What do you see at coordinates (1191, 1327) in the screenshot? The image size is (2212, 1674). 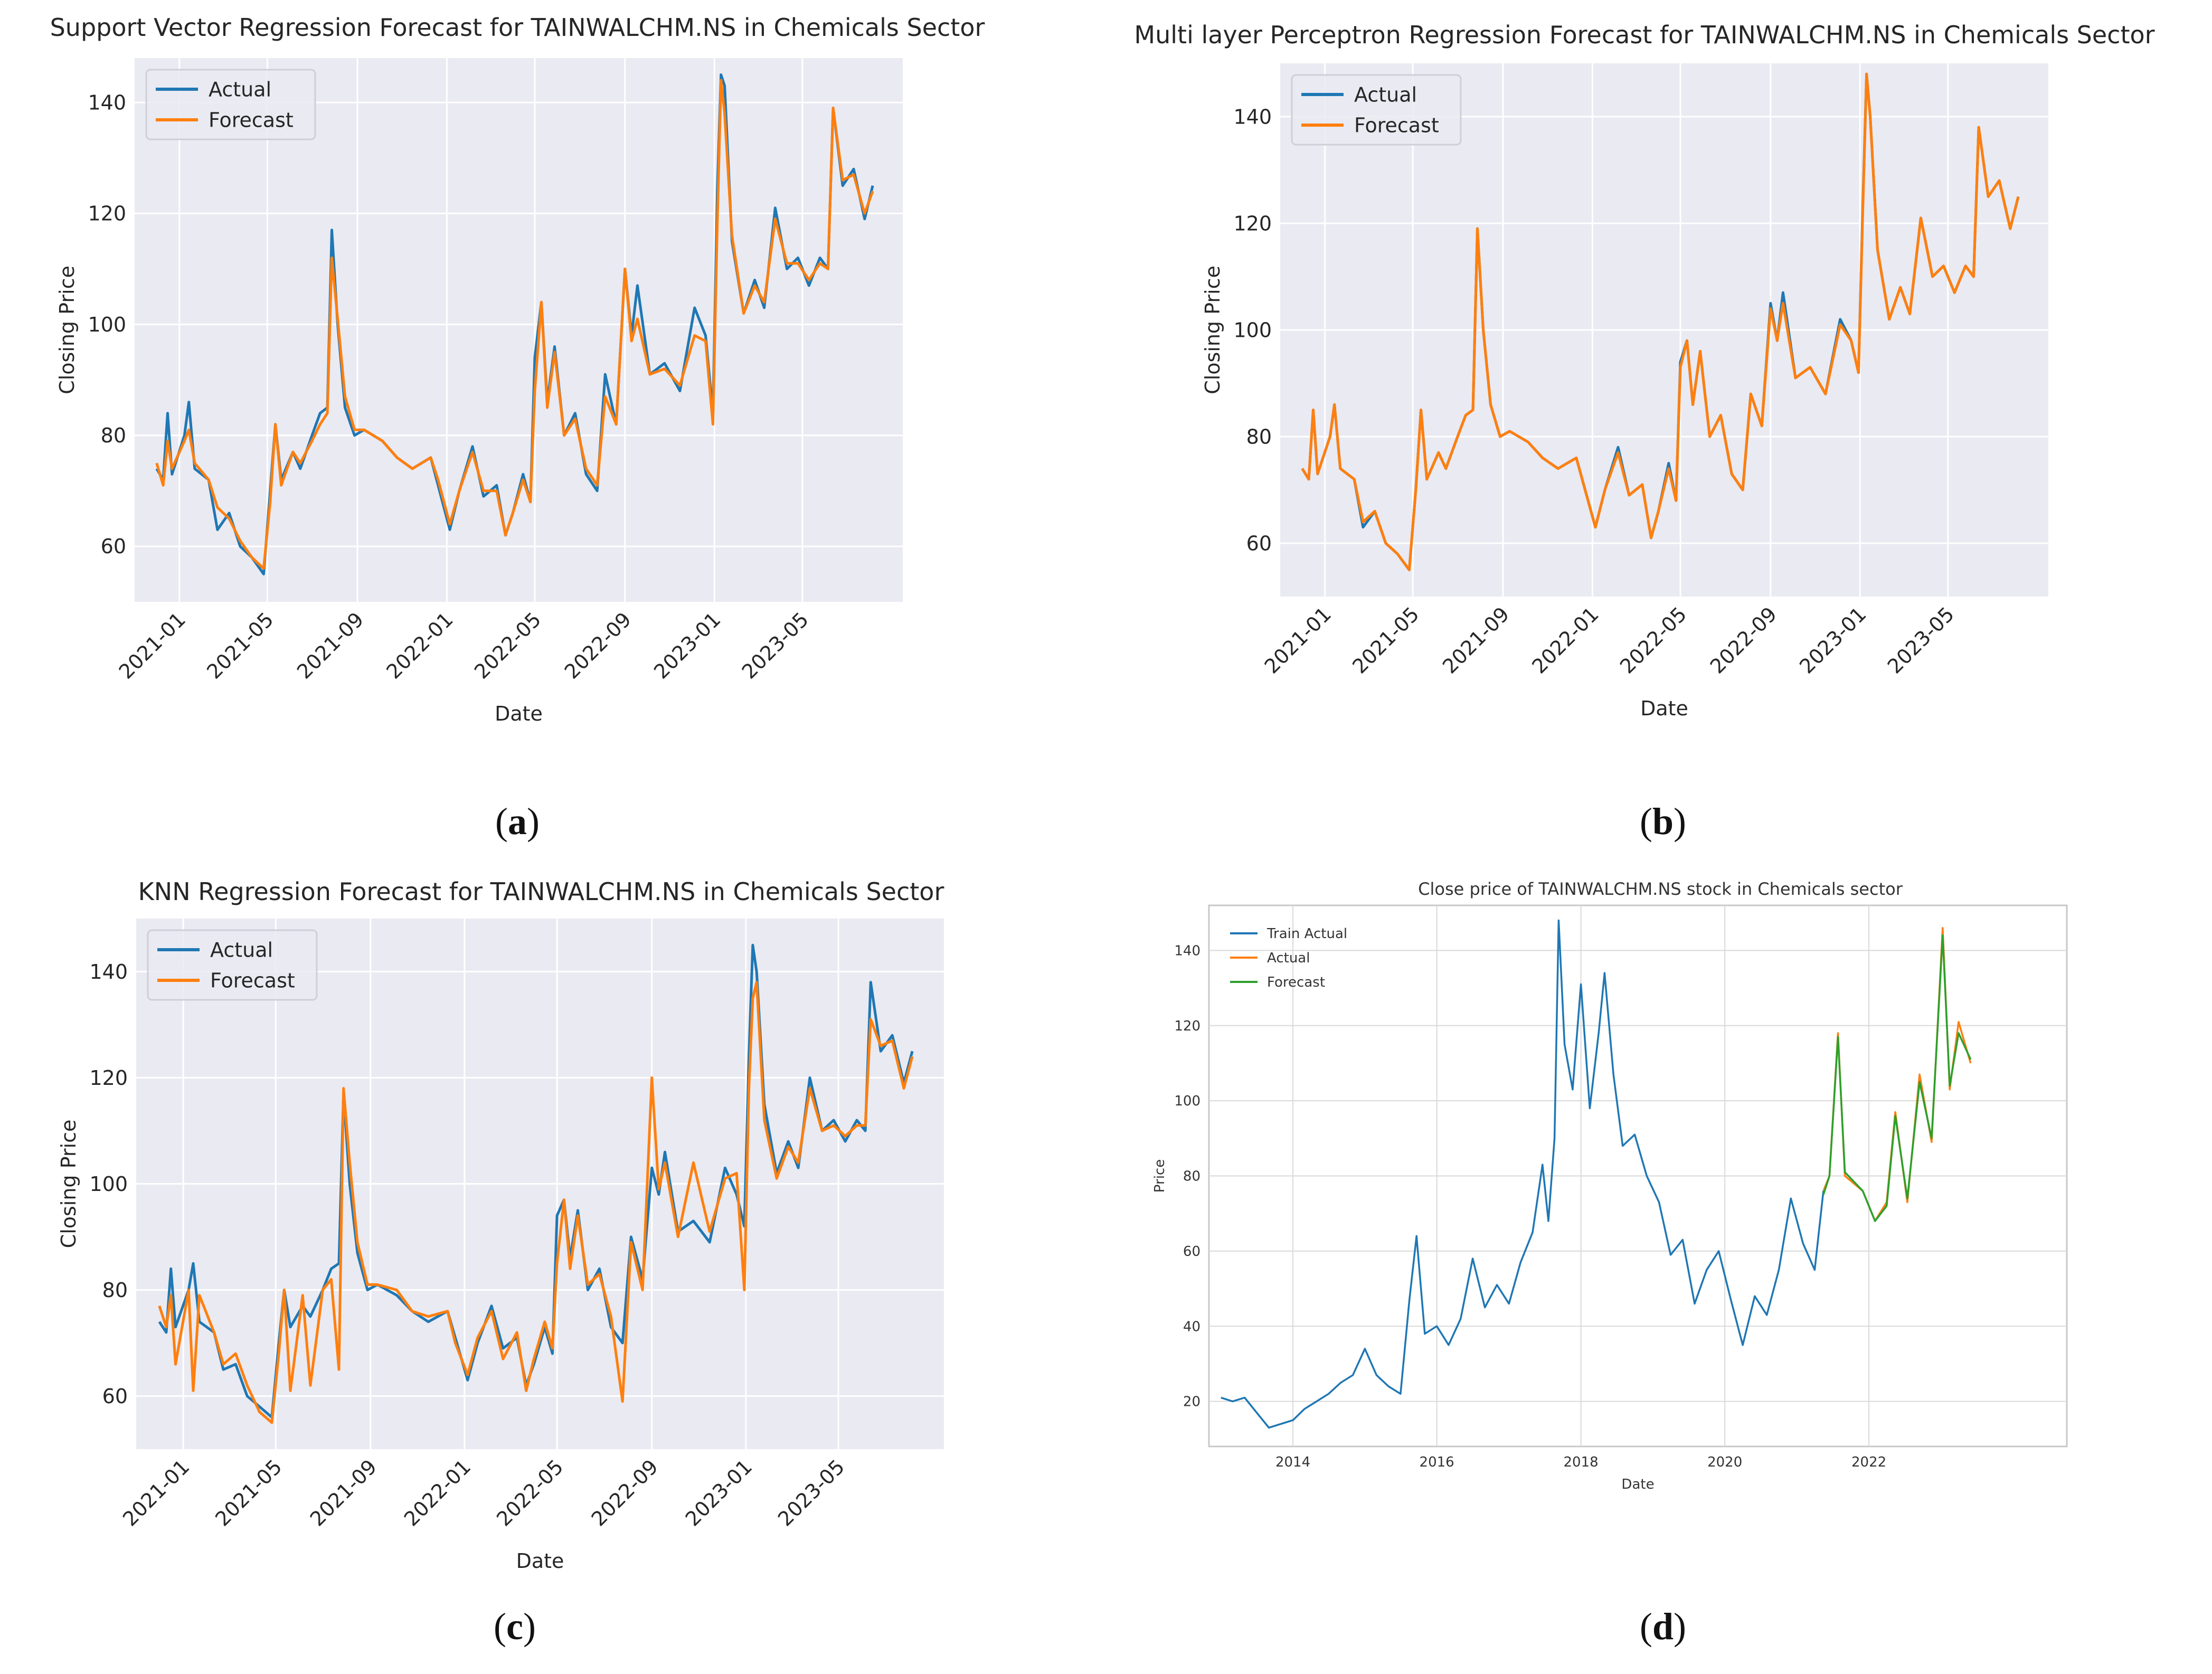 I see `y-tick-label: 40` at bounding box center [1191, 1327].